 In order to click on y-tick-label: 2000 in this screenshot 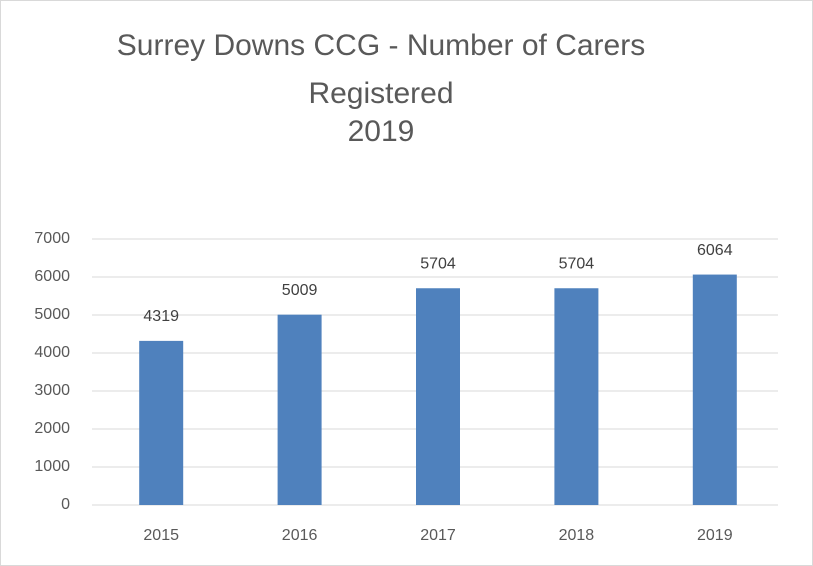, I will do `click(52, 428)`.